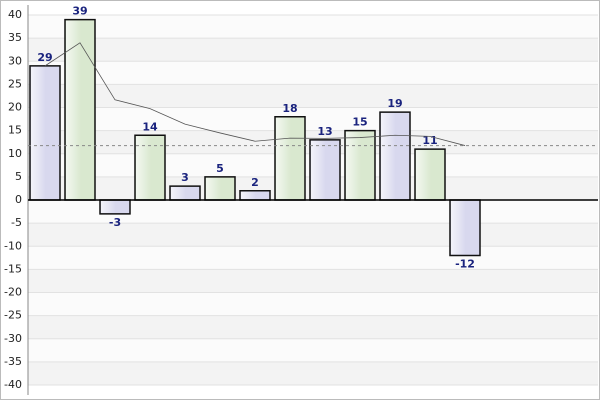 This screenshot has height=400, width=600. What do you see at coordinates (13, 292) in the screenshot?
I see `y-tick-label: -20` at bounding box center [13, 292].